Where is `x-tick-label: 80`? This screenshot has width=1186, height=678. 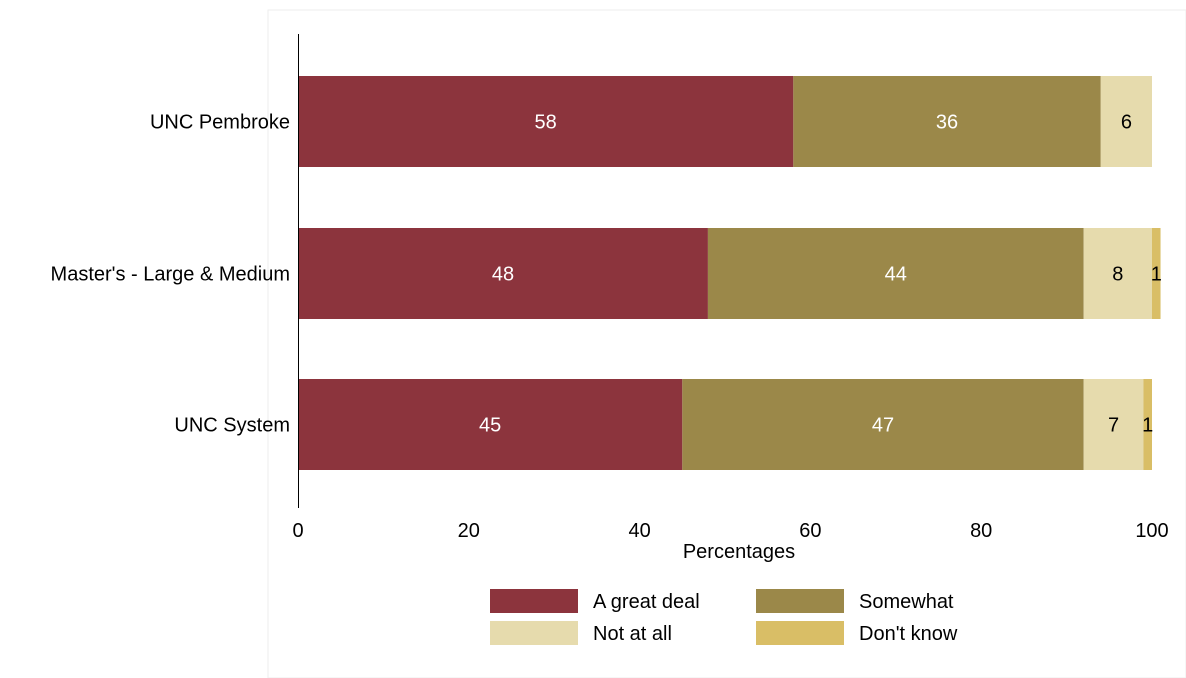
x-tick-label: 80 is located at coordinates (981, 531).